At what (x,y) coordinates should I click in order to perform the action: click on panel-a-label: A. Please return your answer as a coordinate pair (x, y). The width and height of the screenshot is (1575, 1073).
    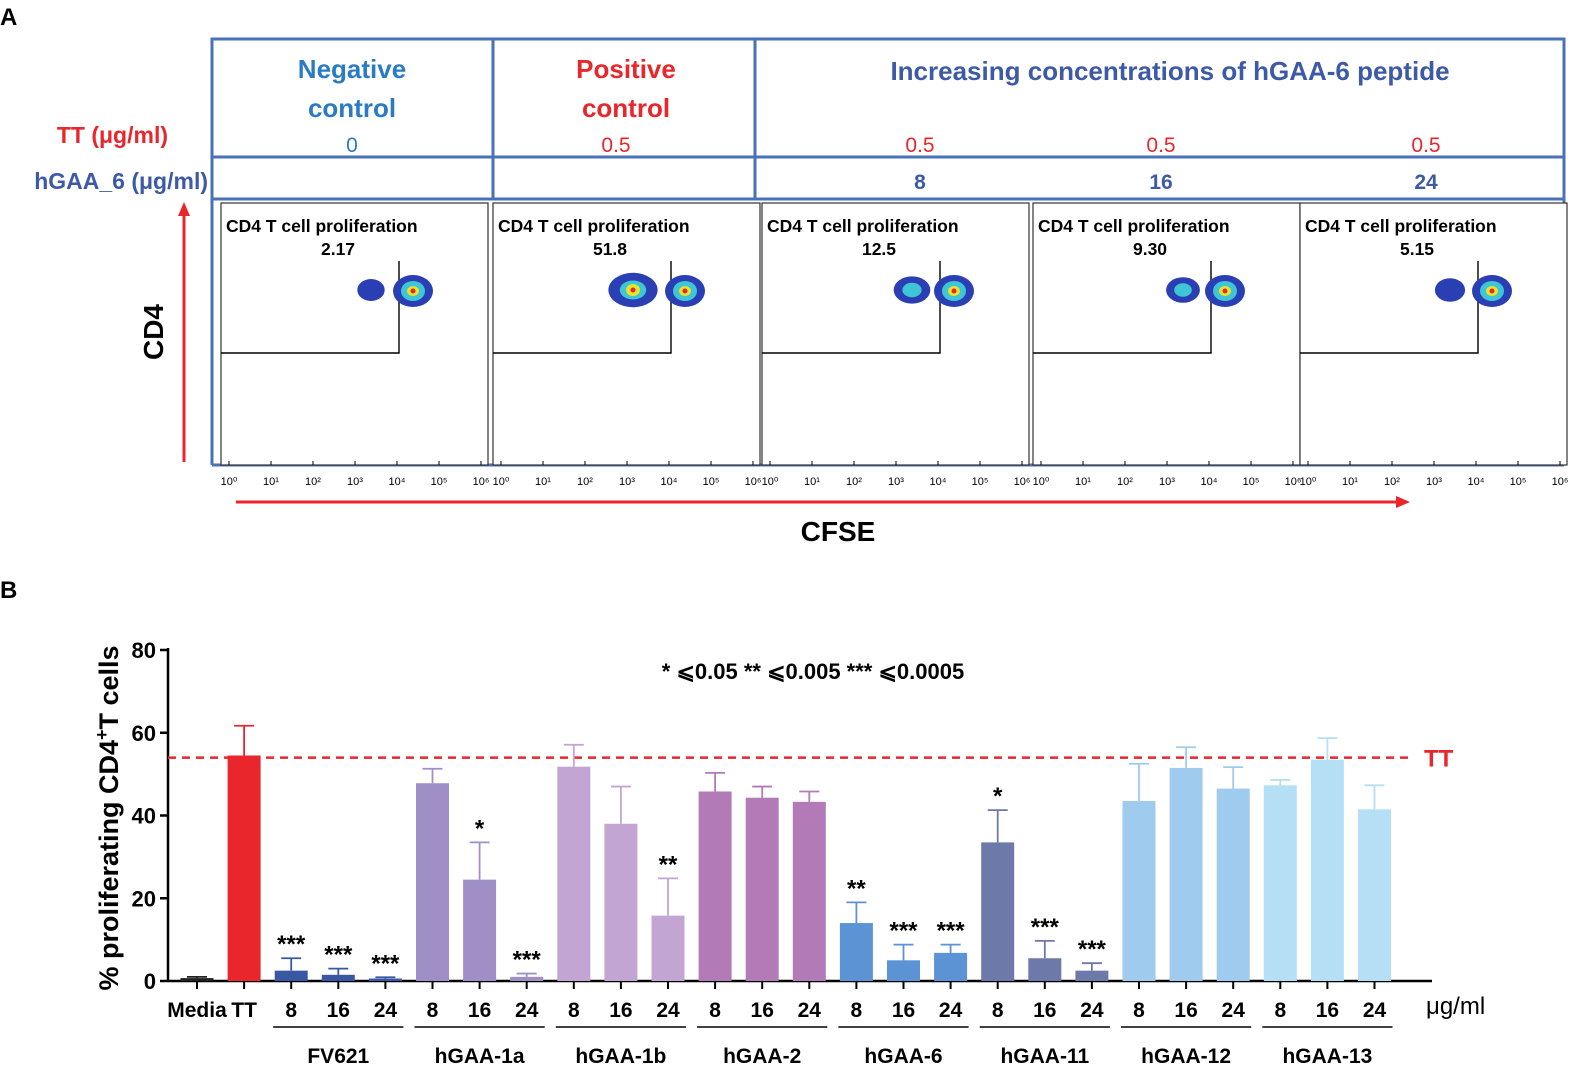
    Looking at the image, I should click on (8, 17).